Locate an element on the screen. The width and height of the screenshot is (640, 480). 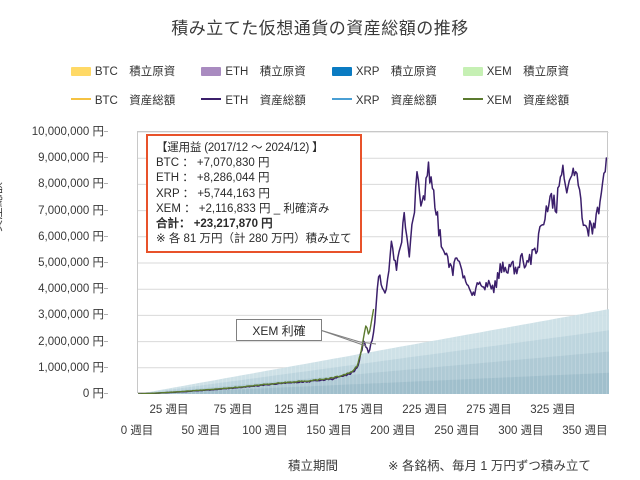
x-axis-title: 積立期間 is located at coordinates (313, 466).